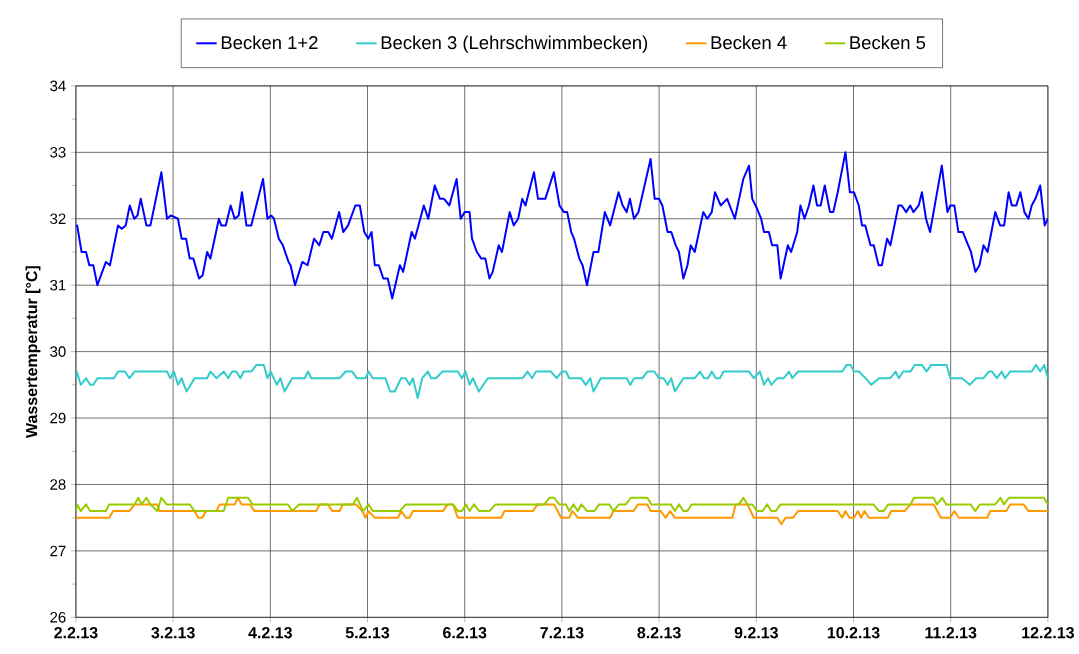 The image size is (1079, 654). Describe the element at coordinates (659, 632) in the screenshot. I see `x-tick-label: 8.2.13` at that location.